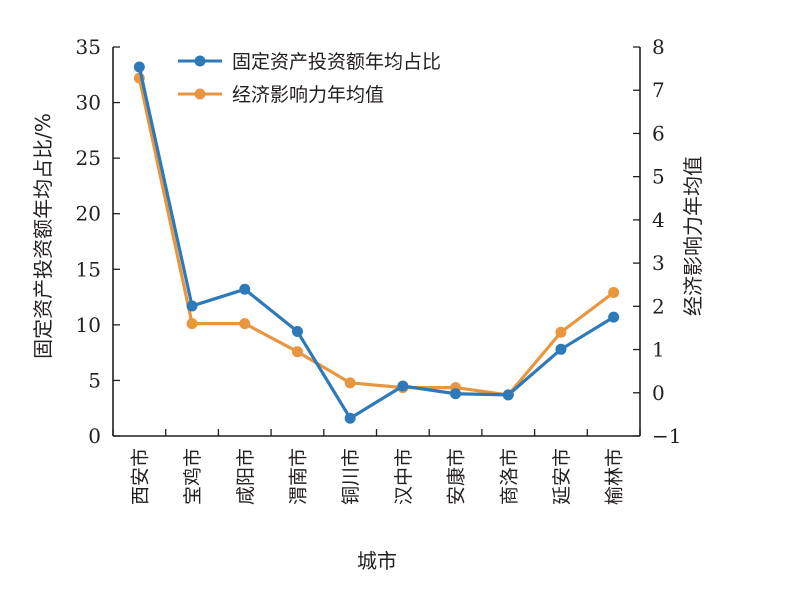  What do you see at coordinates (658, 177) in the screenshot?
I see `y2-tick-label: 5` at bounding box center [658, 177].